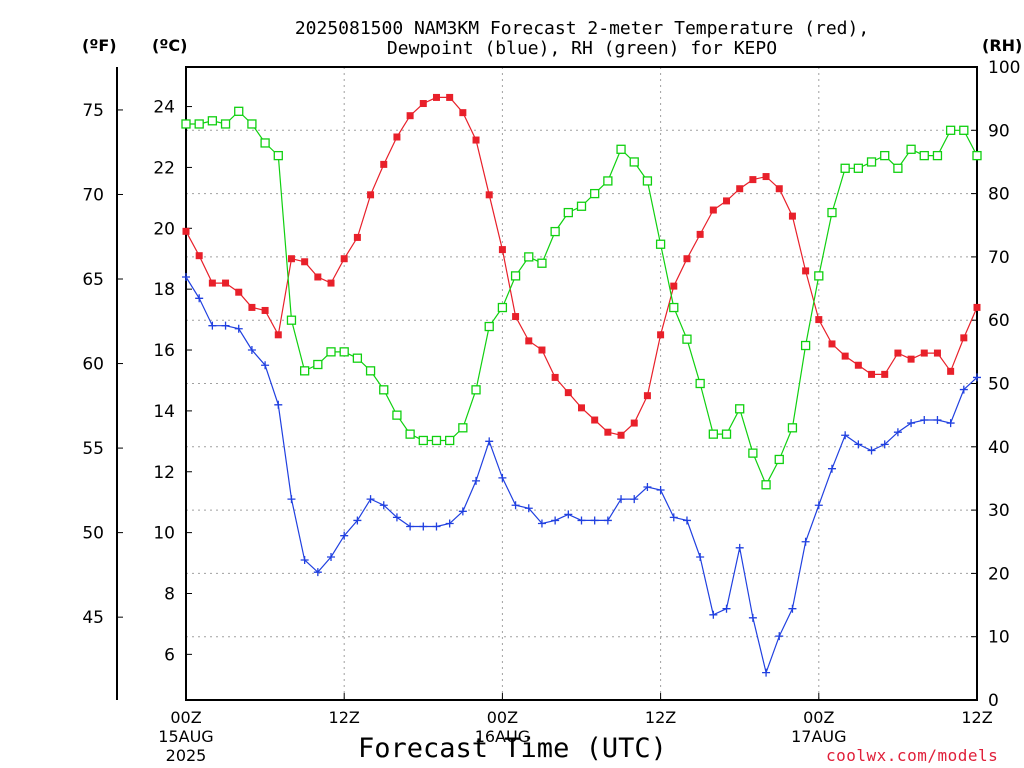 Image resolution: width=1024 pixels, height=768 pixels. Describe the element at coordinates (912, 755) in the screenshot. I see `source-credit: coolwx.com/models` at that location.